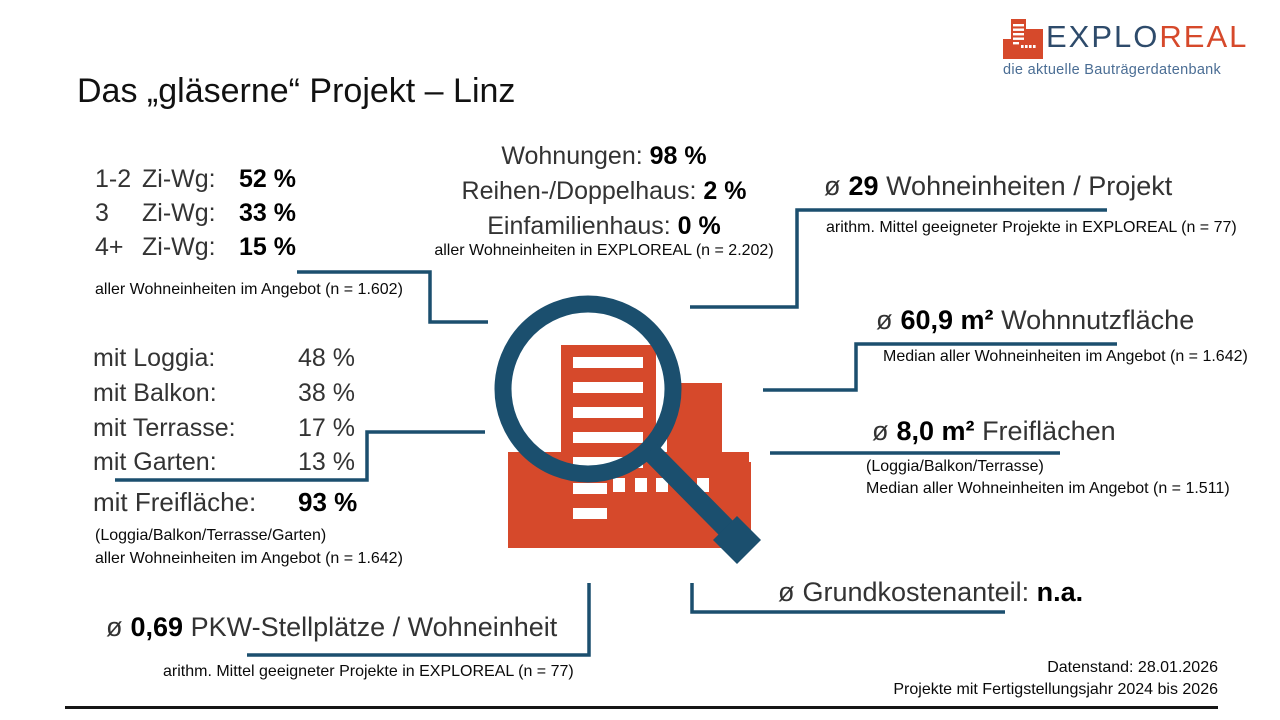 Image resolution: width=1280 pixels, height=720 pixels. I want to click on room-size: 1-2, so click(113, 179).